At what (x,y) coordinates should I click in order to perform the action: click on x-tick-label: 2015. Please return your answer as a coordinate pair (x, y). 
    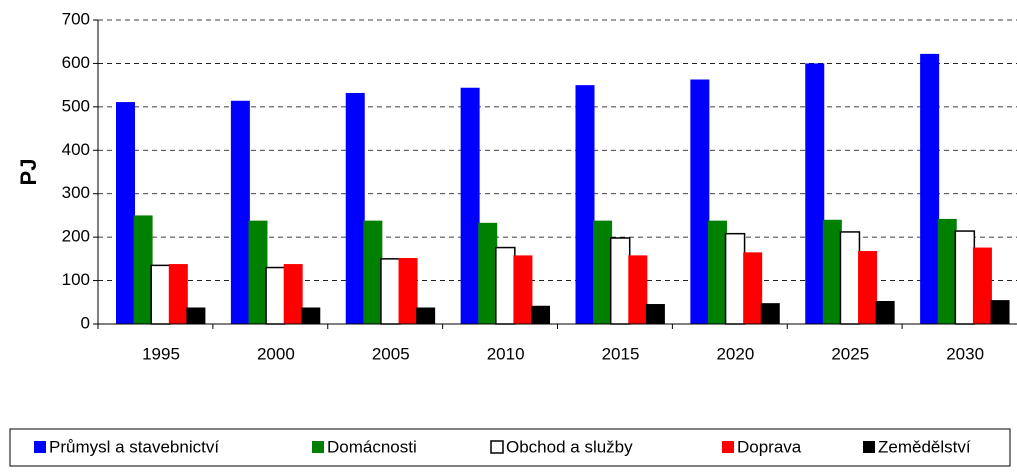
    Looking at the image, I should click on (621, 353).